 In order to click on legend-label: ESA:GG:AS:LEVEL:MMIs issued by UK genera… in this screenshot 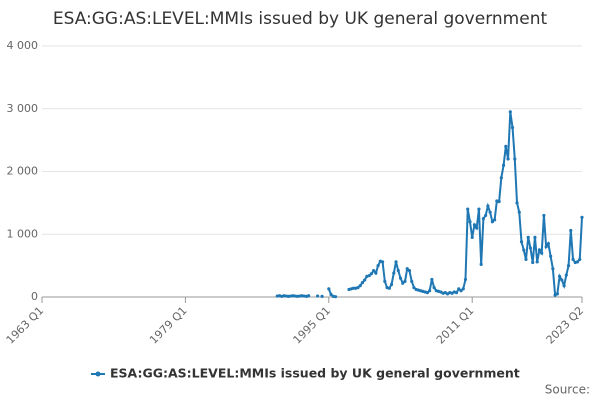, I will do `click(315, 373)`.